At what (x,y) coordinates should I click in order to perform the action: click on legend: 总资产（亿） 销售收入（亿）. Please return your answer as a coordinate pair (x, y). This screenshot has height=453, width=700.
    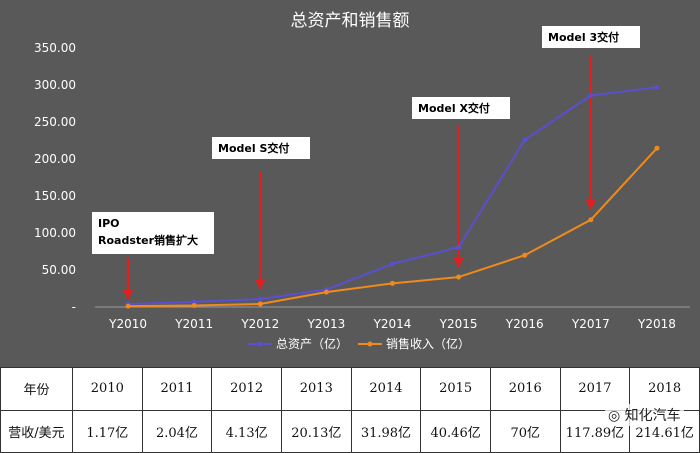
    Looking at the image, I should click on (359, 343).